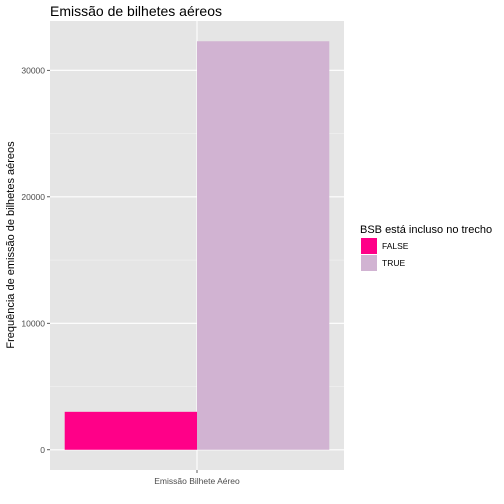 The image size is (504, 504). I want to click on legend-label-false: FALSE, so click(395, 246).